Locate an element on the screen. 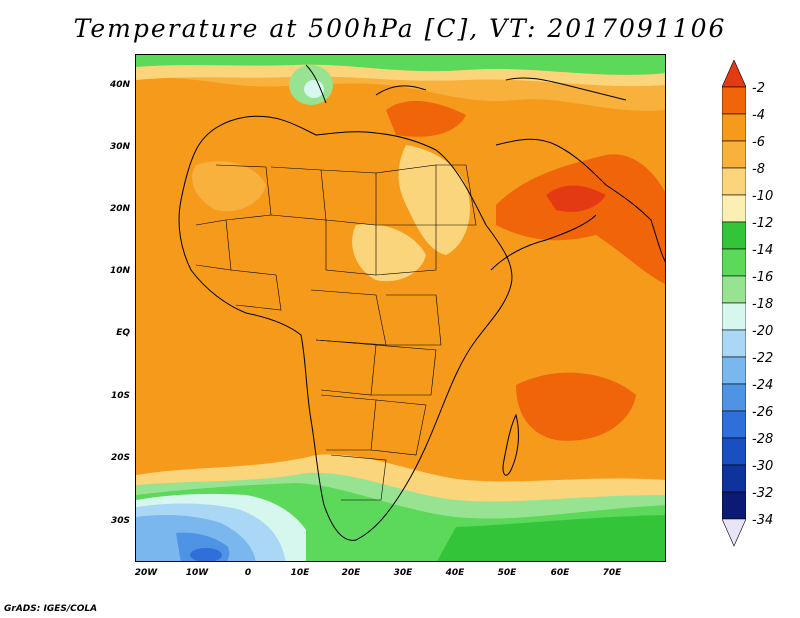 The width and height of the screenshot is (800, 618). colorbar-label: -12 is located at coordinates (763, 223).